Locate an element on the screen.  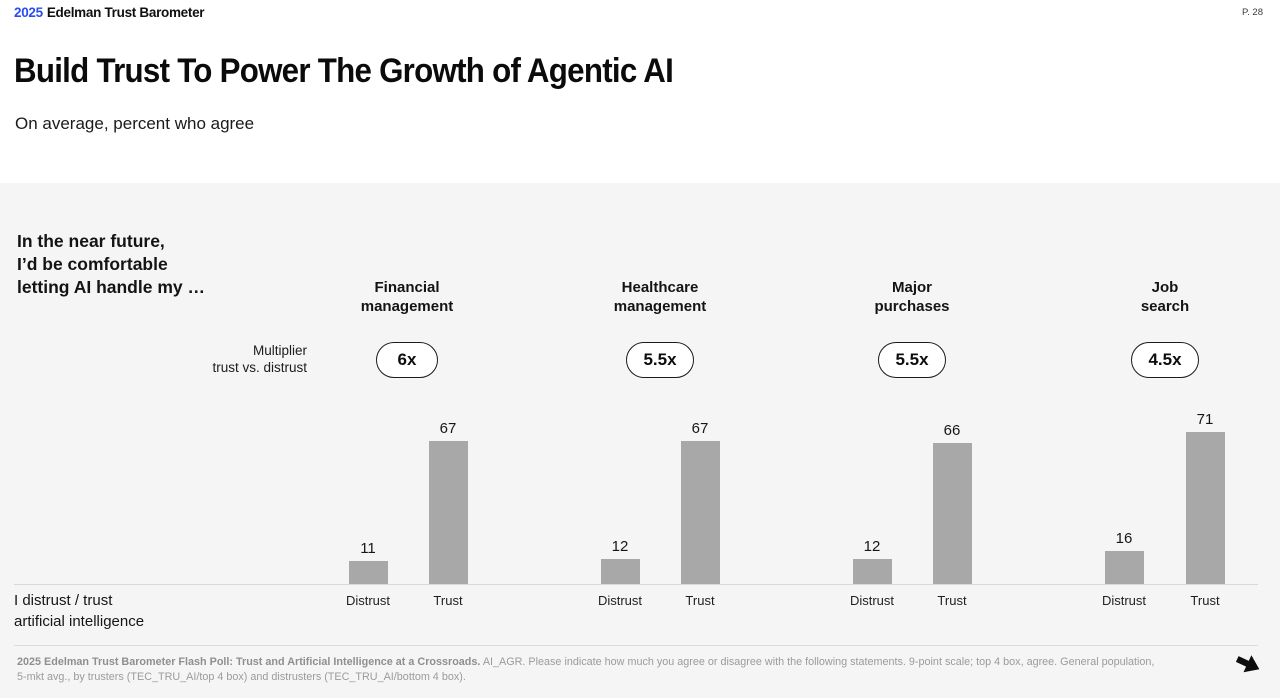
column-header-financial-management: Financial management is located at coordinates (407, 297).